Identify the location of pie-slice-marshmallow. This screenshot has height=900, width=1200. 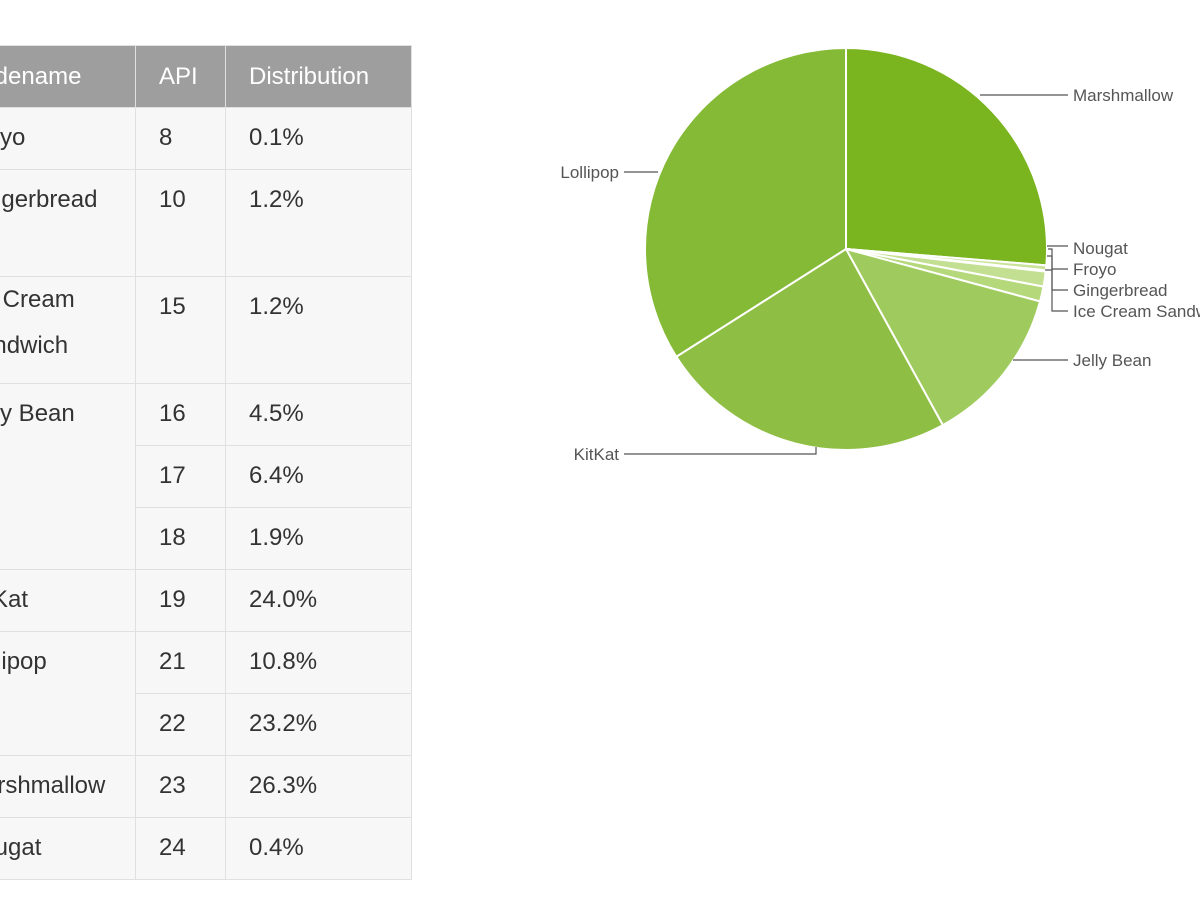
(946, 156).